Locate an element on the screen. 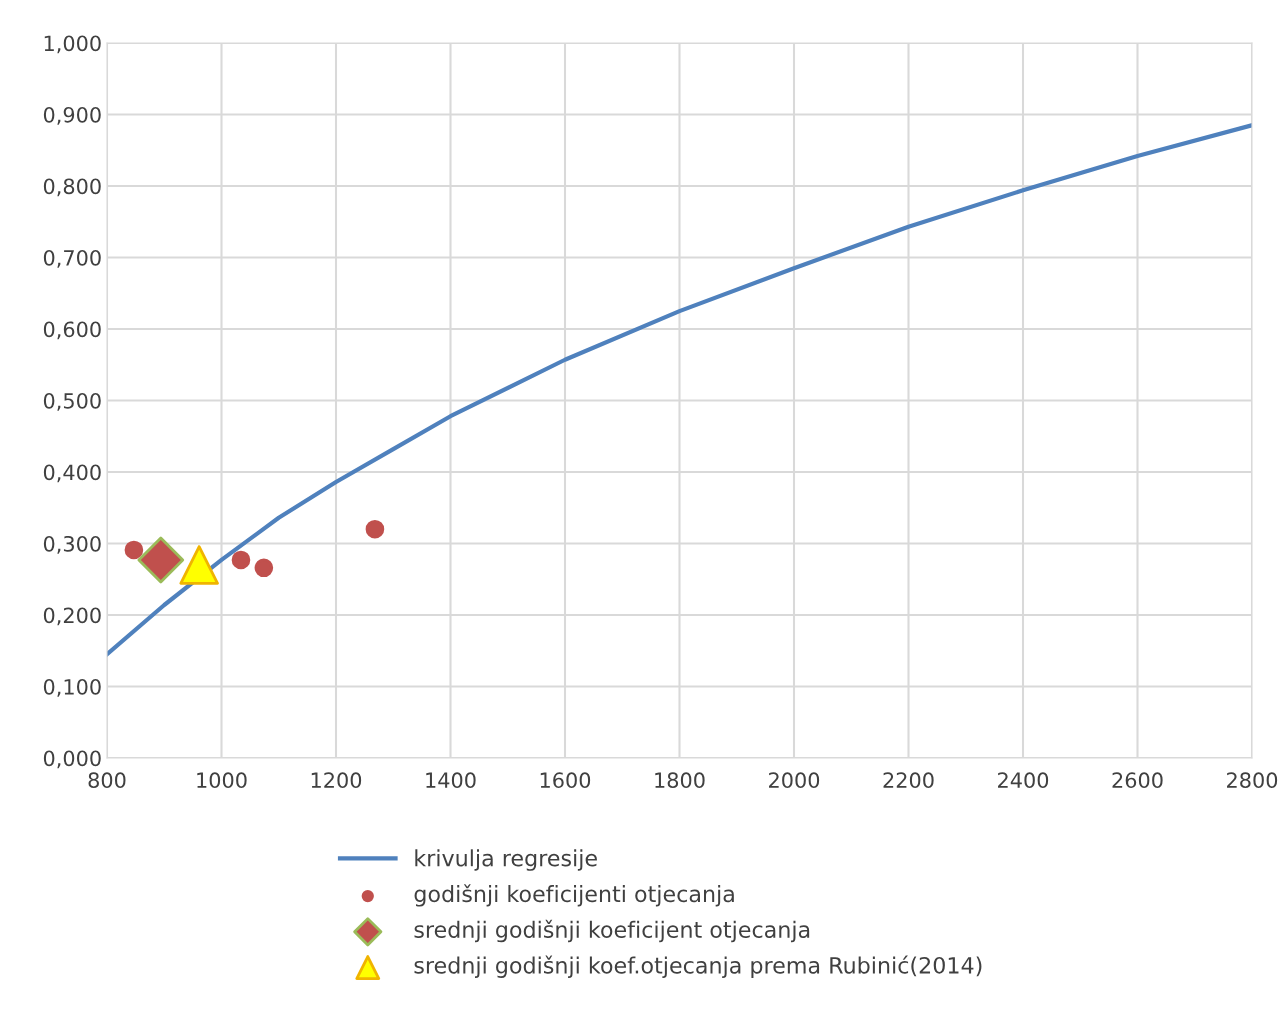  y-tick-label: 0,600 is located at coordinates (72, 330).